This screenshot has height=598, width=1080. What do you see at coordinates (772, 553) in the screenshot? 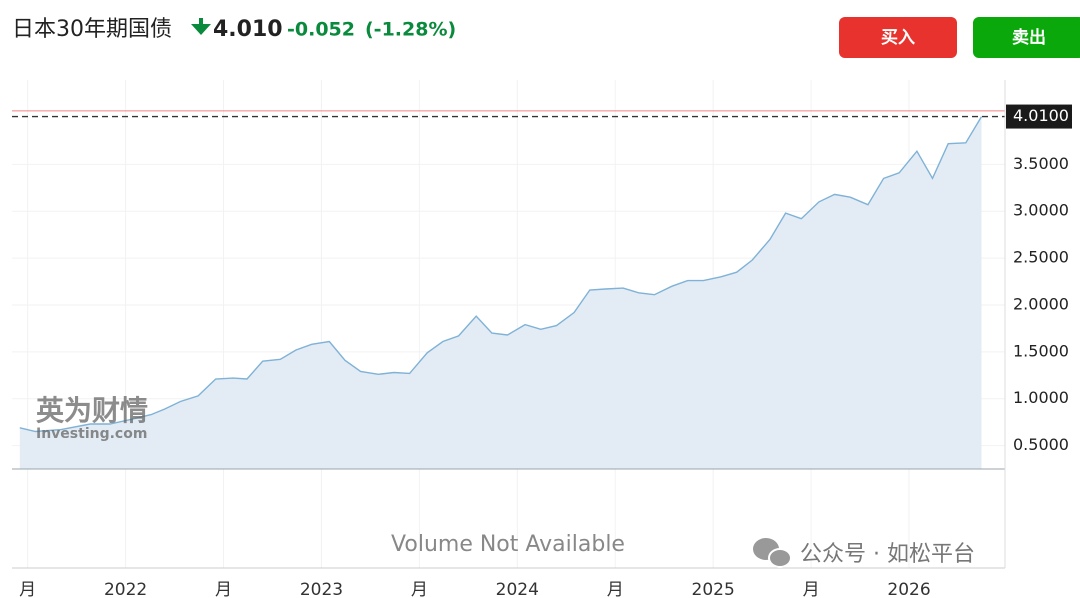
I see `wechat-icon` at bounding box center [772, 553].